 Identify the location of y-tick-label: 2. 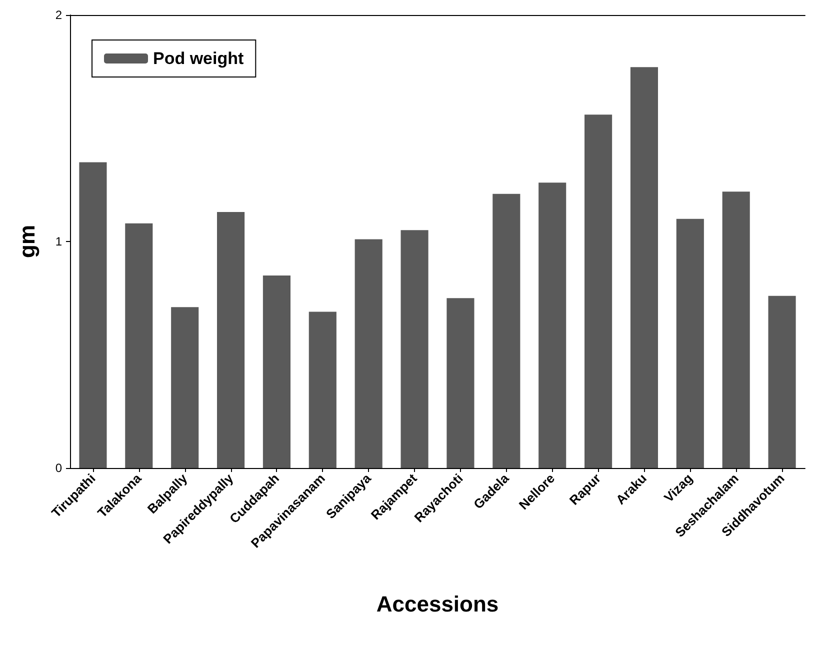
(58, 15).